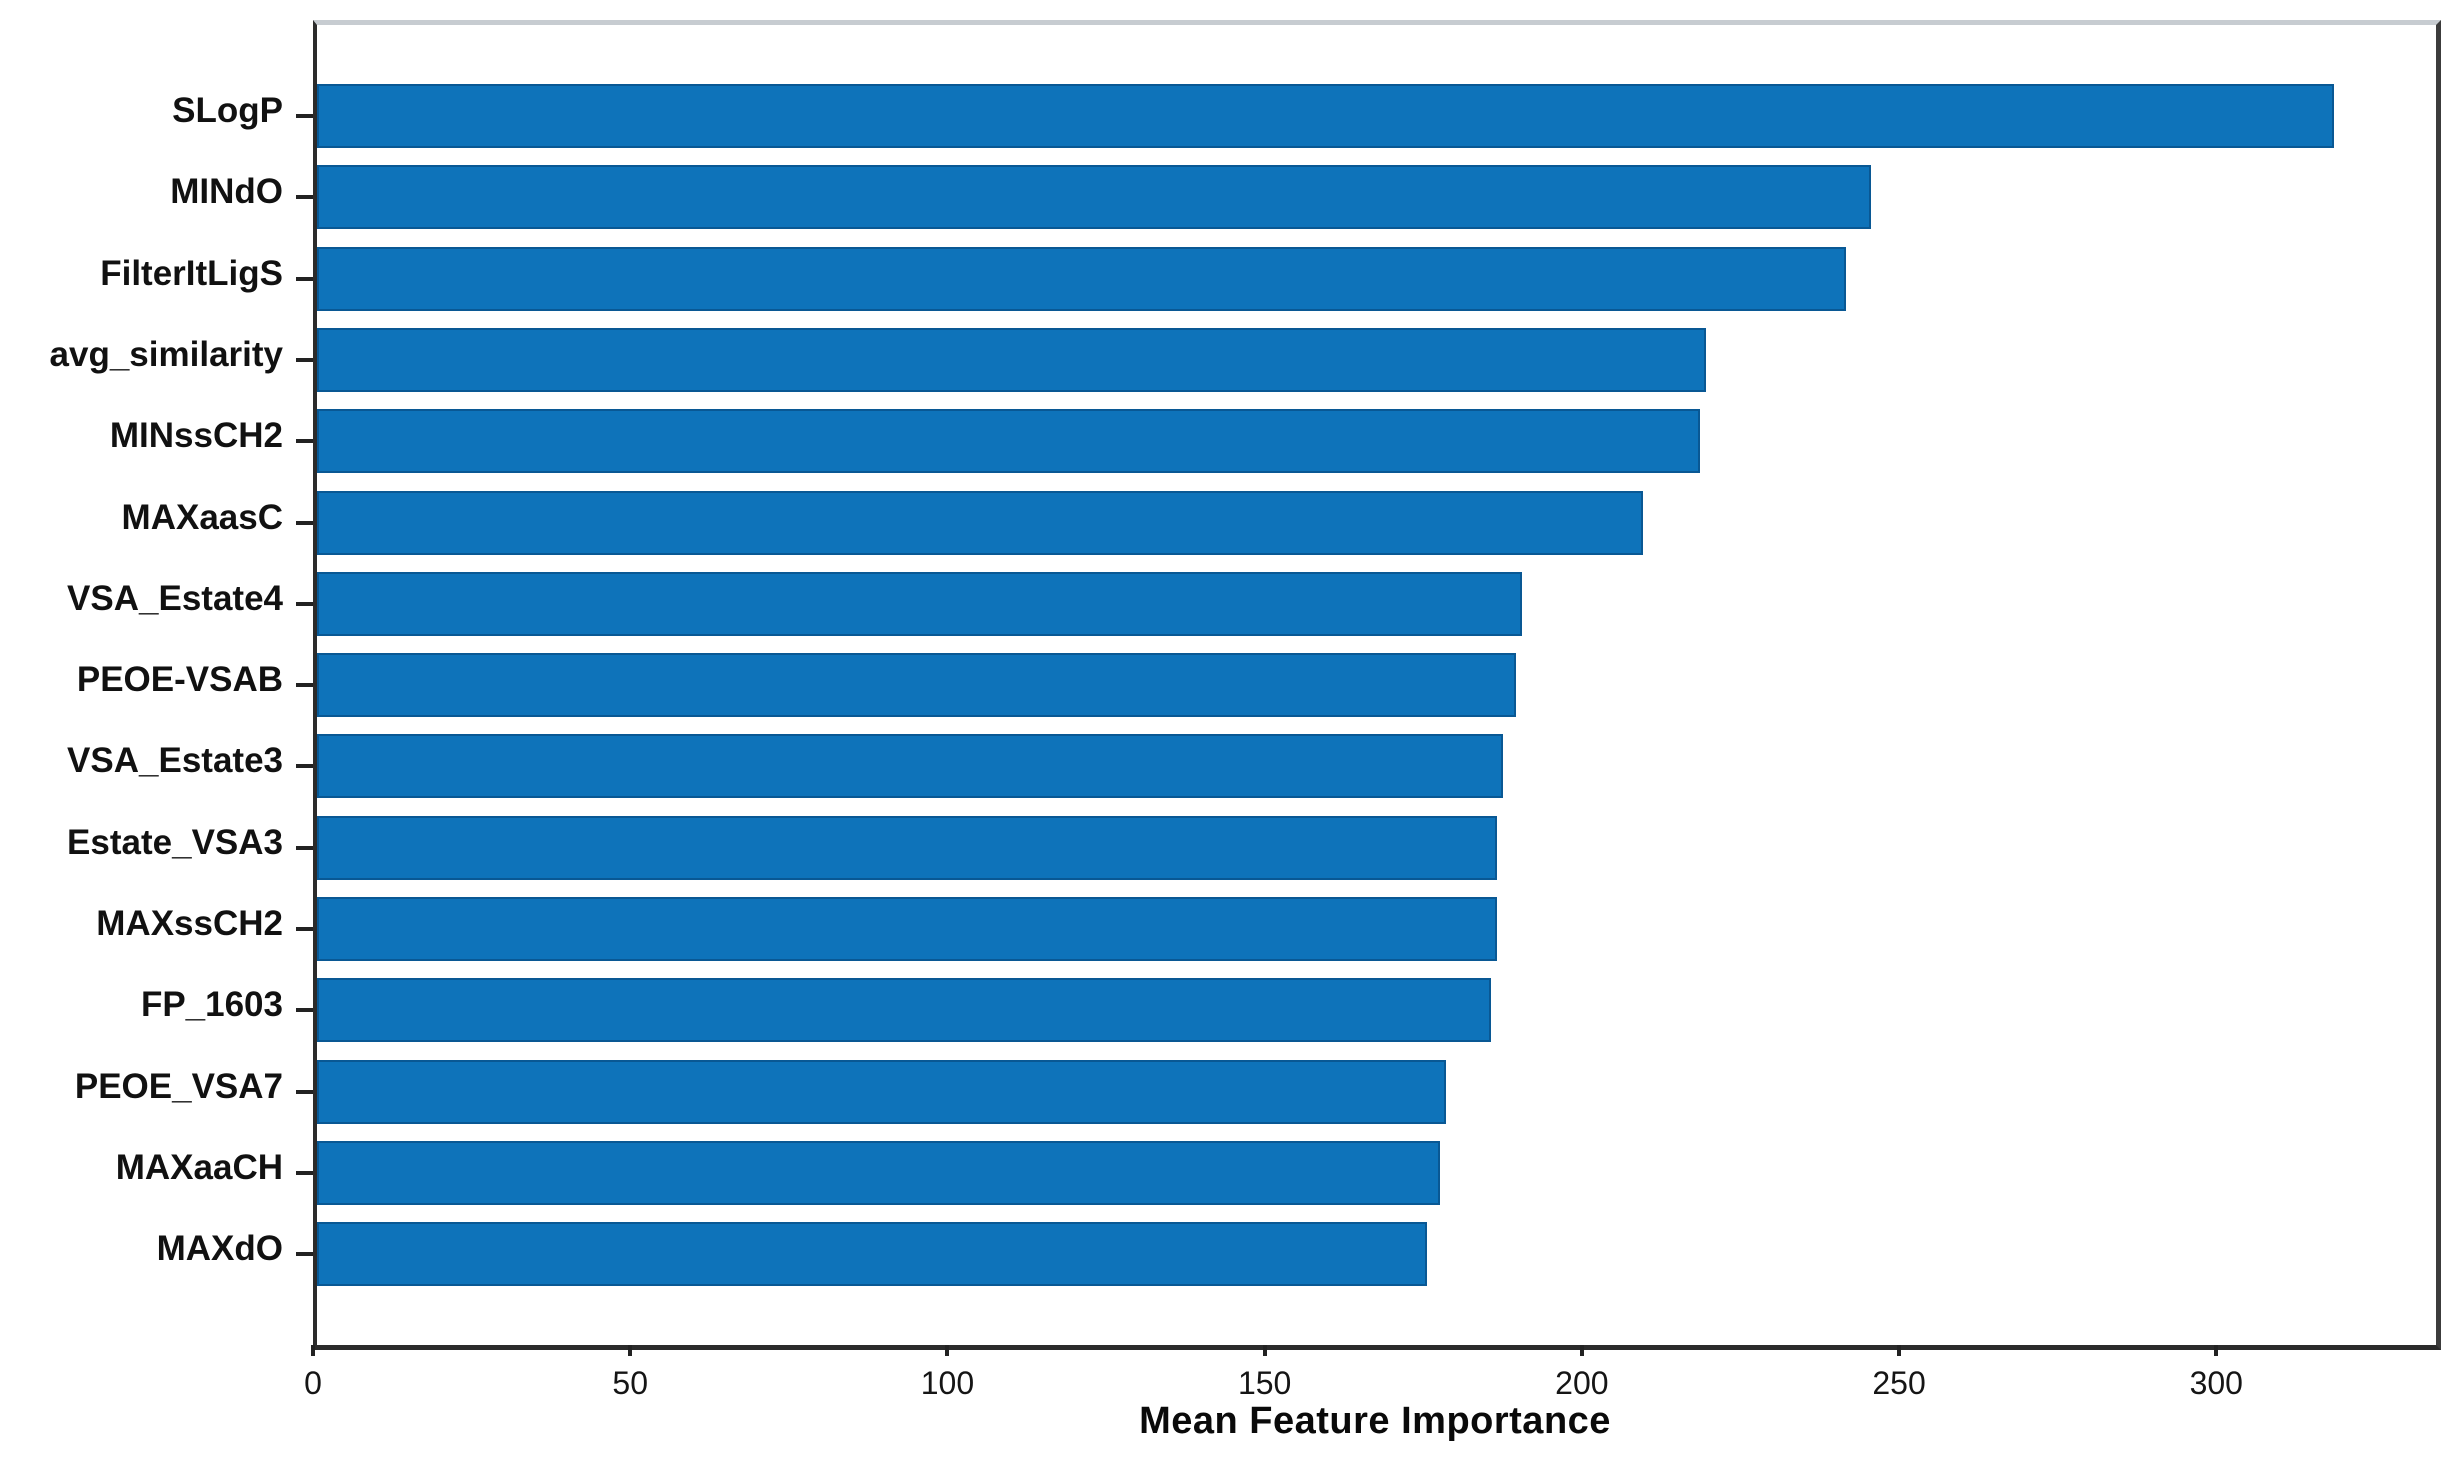 The width and height of the screenshot is (2461, 1465). What do you see at coordinates (166, 354) in the screenshot?
I see `y-tick-label: avg_similarity` at bounding box center [166, 354].